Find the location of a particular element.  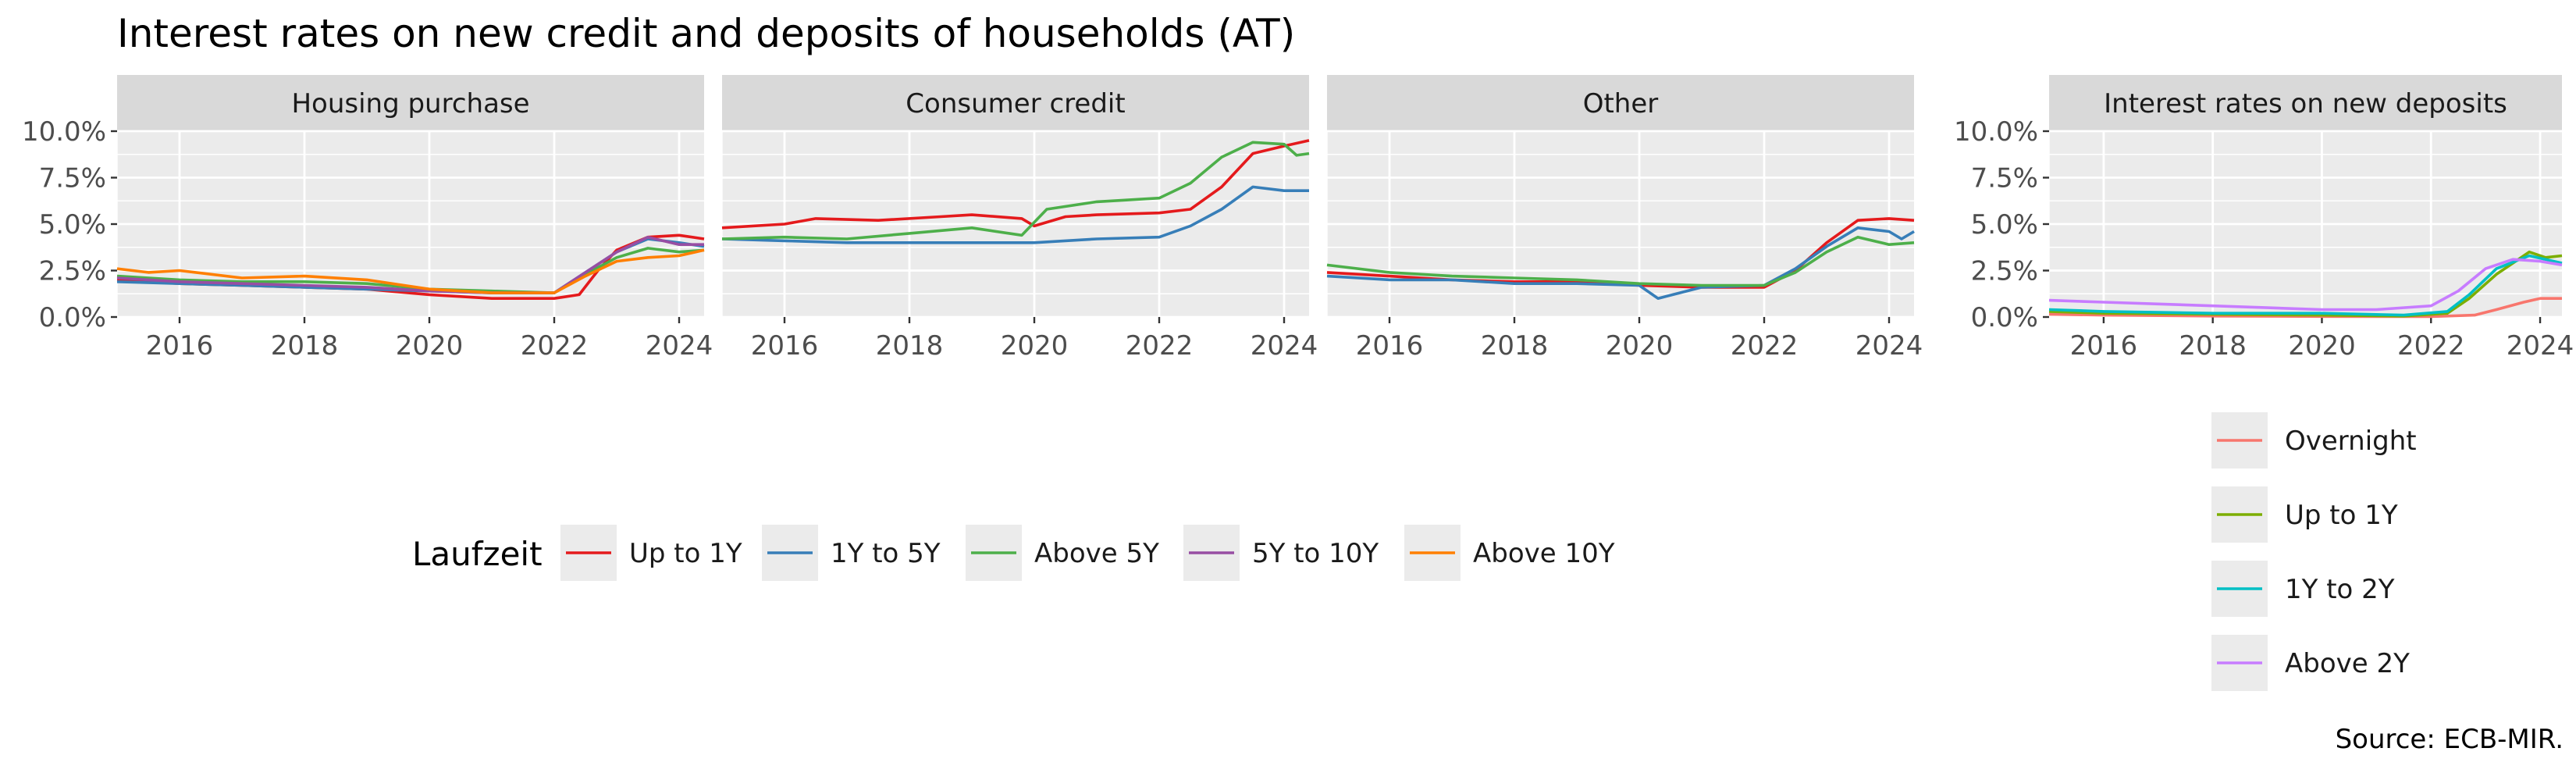

legend-label: Above 5Y is located at coordinates (1096, 553).